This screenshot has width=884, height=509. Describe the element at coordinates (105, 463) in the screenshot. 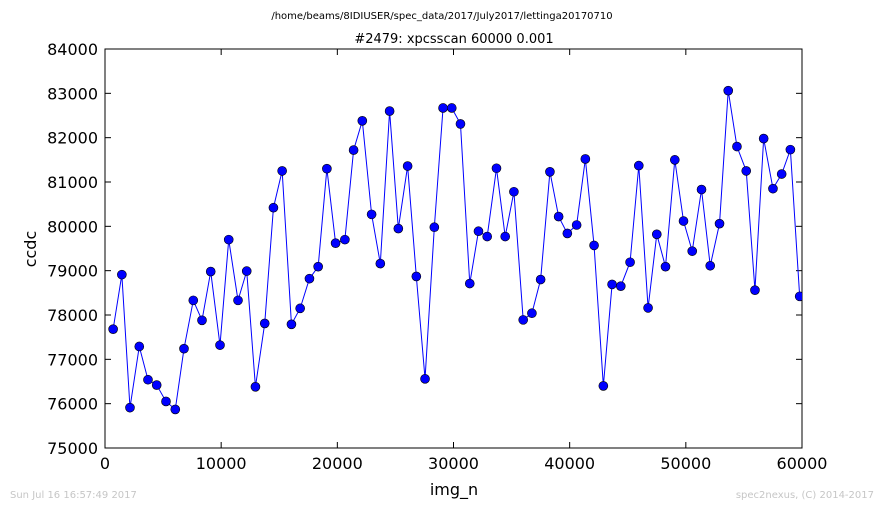

I see `x-tick-label: 0` at that location.